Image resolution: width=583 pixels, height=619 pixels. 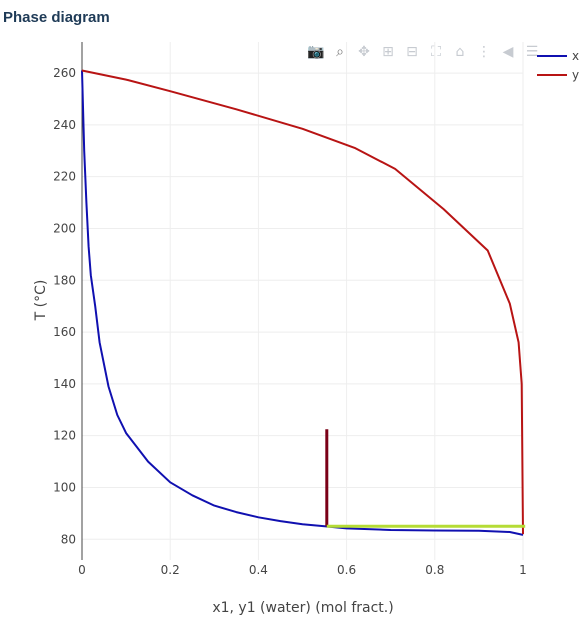 What do you see at coordinates (64, 487) in the screenshot?
I see `y-tick-label: 100` at bounding box center [64, 487].